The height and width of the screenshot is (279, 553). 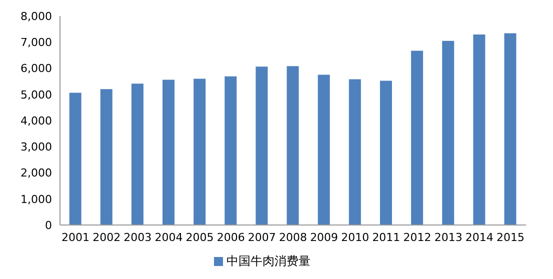 I want to click on x-tick-label: 2003, so click(x=138, y=237).